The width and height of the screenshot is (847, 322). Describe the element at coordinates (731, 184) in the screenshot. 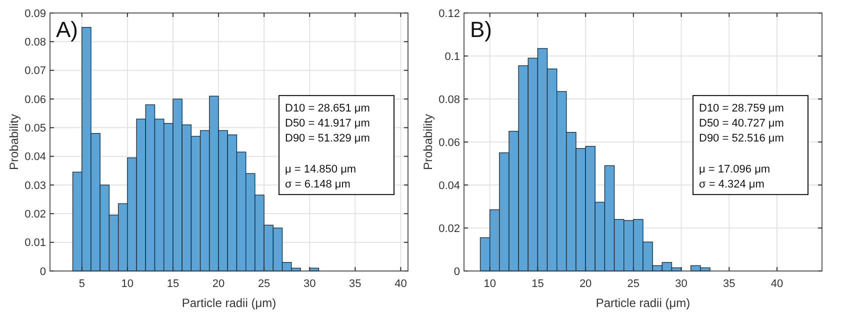

I see `annotation: σ = 4.324 μm` at that location.